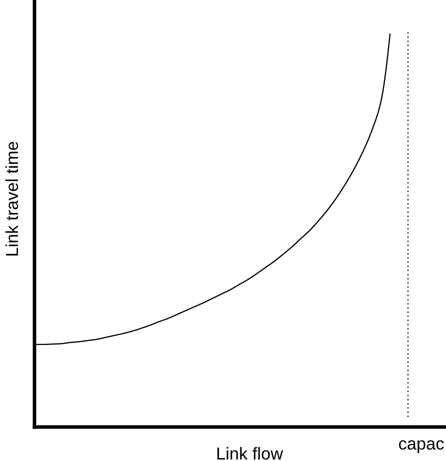 This screenshot has width=446, height=461. What do you see at coordinates (250, 453) in the screenshot?
I see `x-axis-title: Link flow` at bounding box center [250, 453].